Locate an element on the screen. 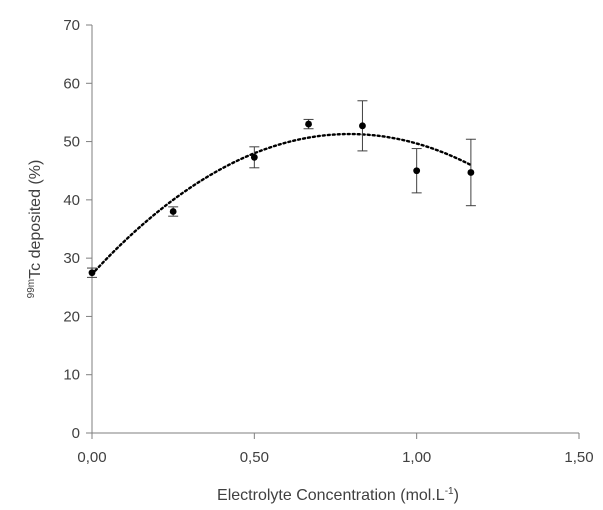 This screenshot has height=510, width=603. y-ticks: 0 10 20 30 40 50 60 70 is located at coordinates (77, 229).